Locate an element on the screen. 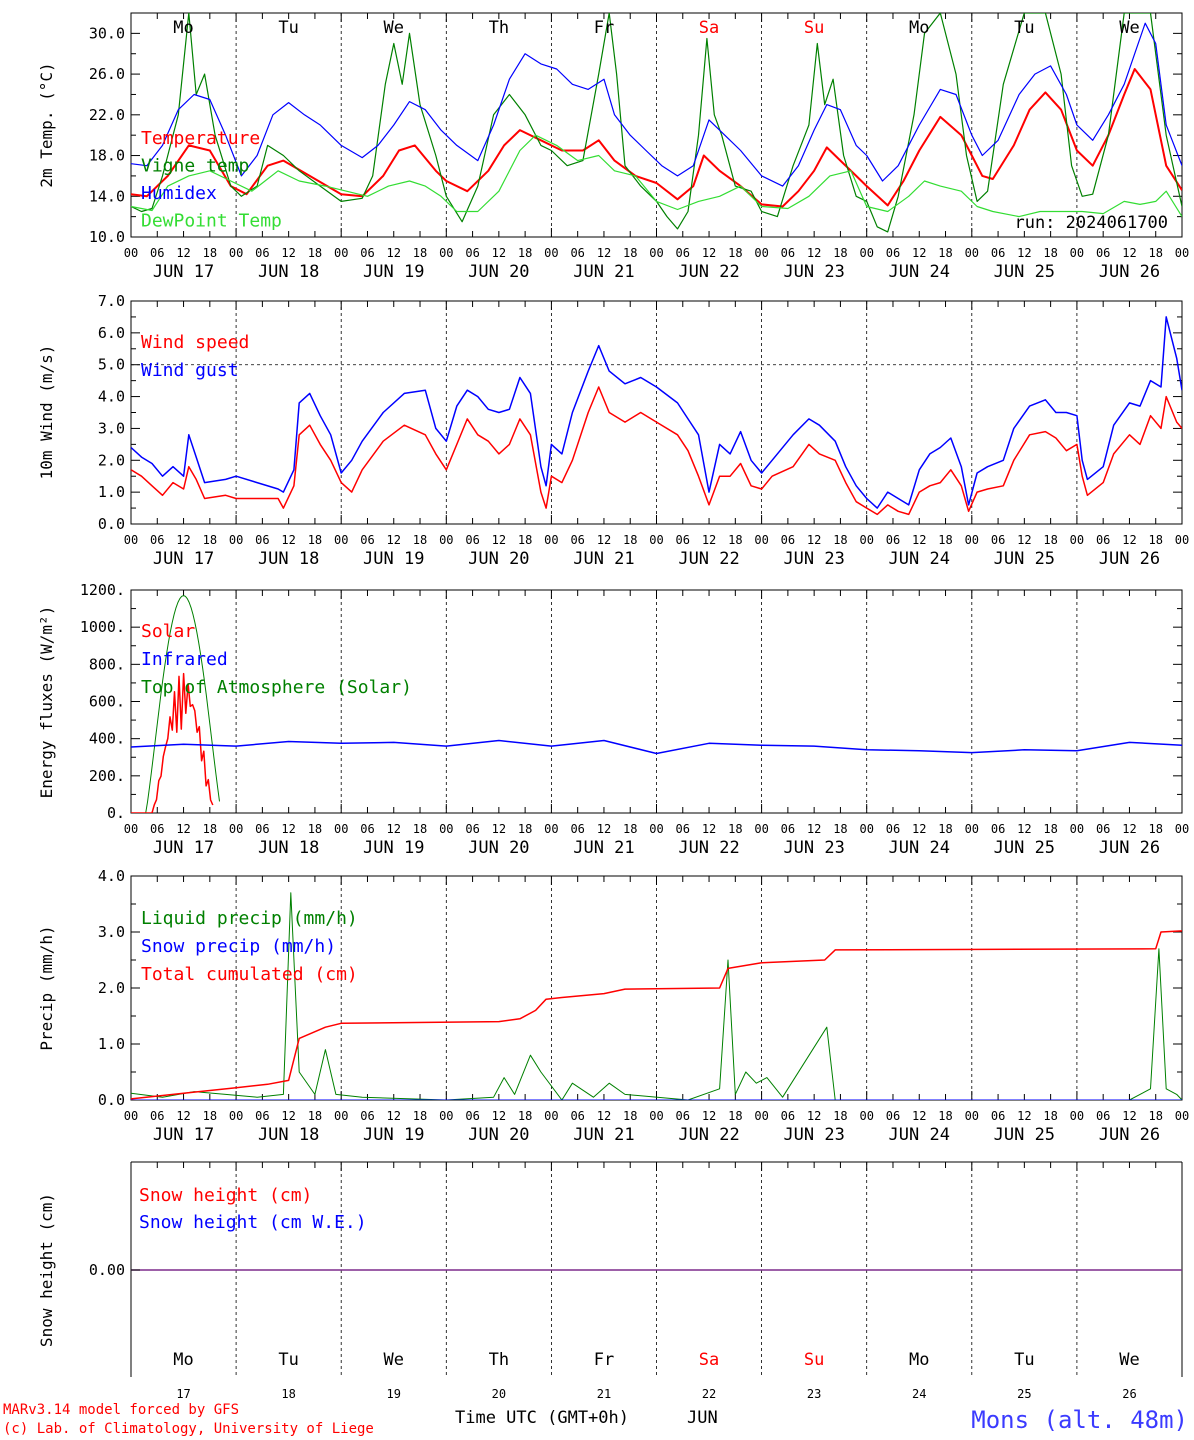 The height and width of the screenshot is (1440, 1194). y-tick-label: 1000. is located at coordinates (102, 627).